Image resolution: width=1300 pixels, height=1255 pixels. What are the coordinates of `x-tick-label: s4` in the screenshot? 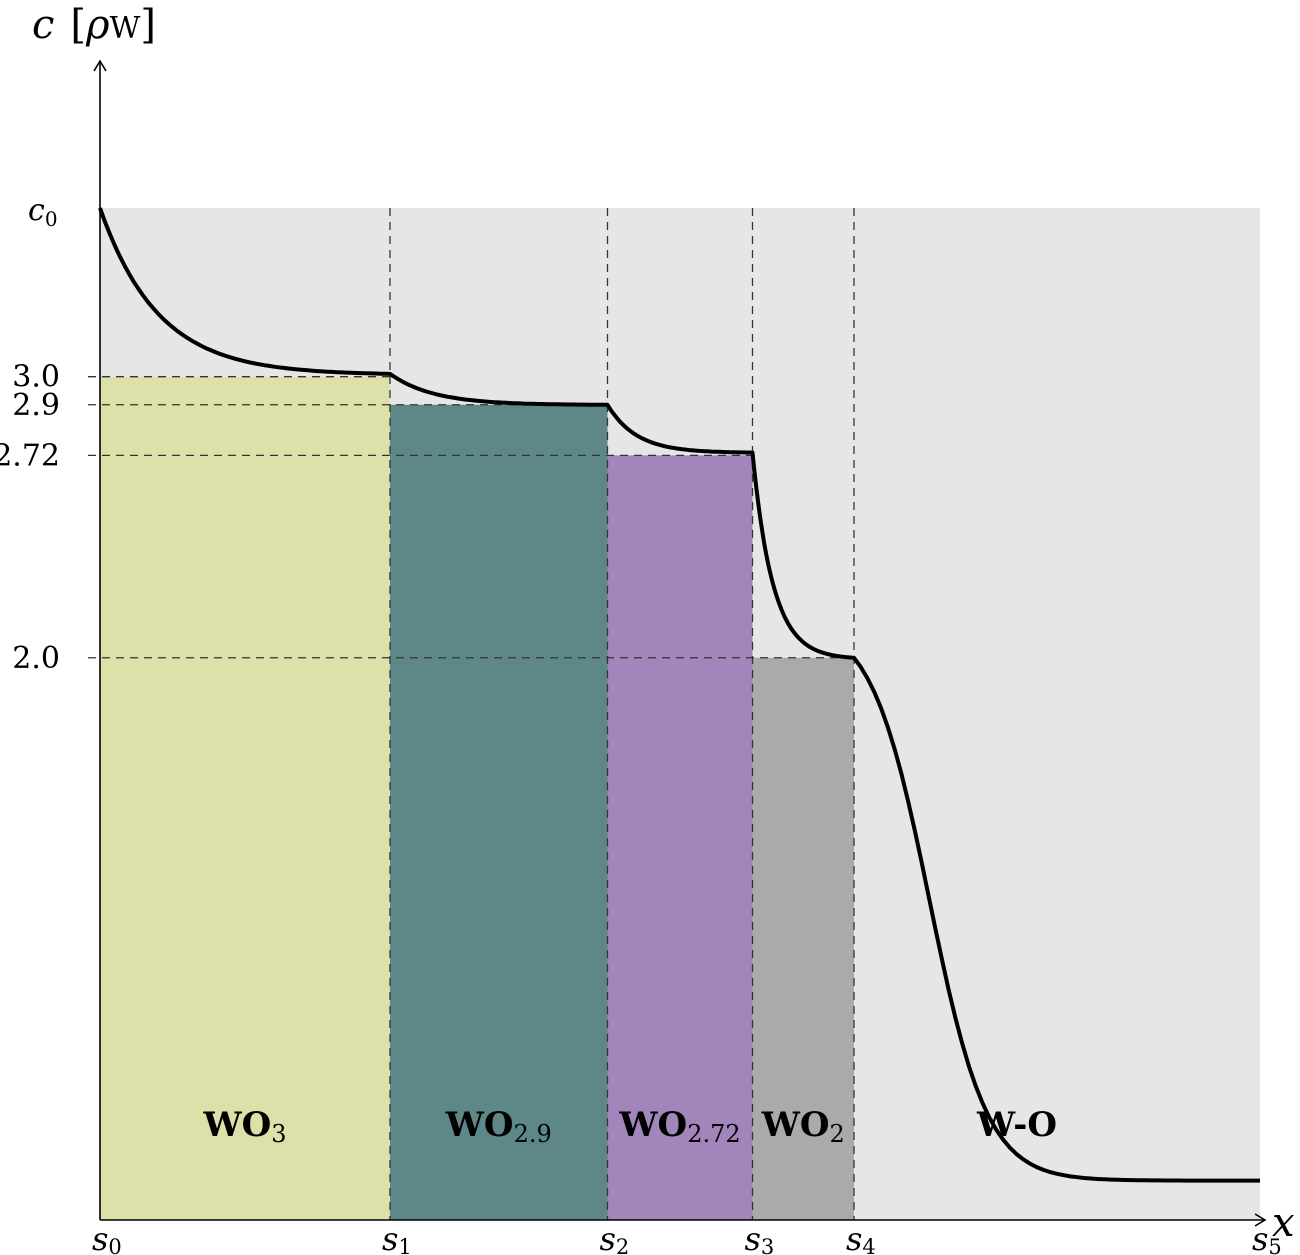 It's located at (861, 1237).